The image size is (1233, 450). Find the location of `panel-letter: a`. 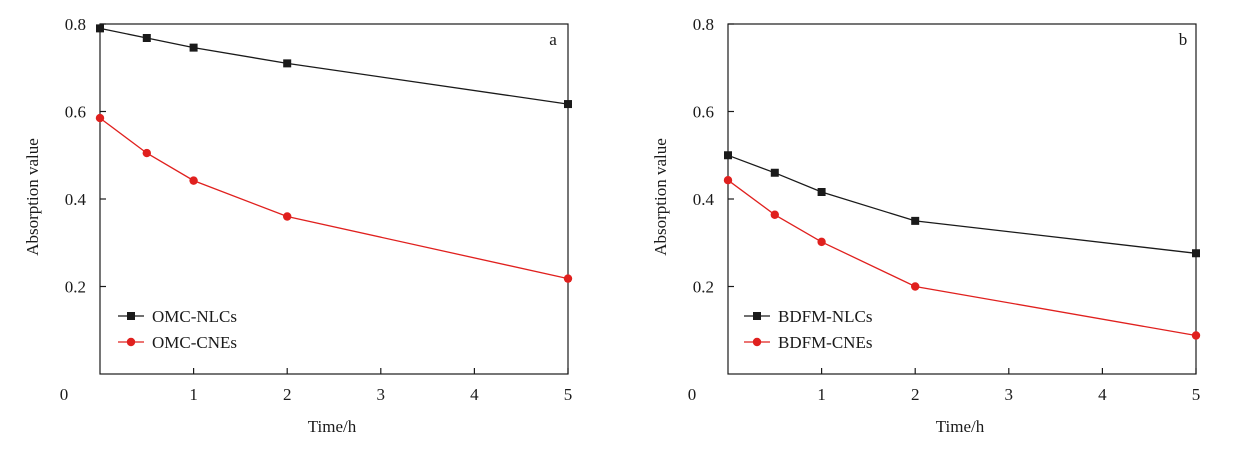

panel-letter: a is located at coordinates (553, 39).